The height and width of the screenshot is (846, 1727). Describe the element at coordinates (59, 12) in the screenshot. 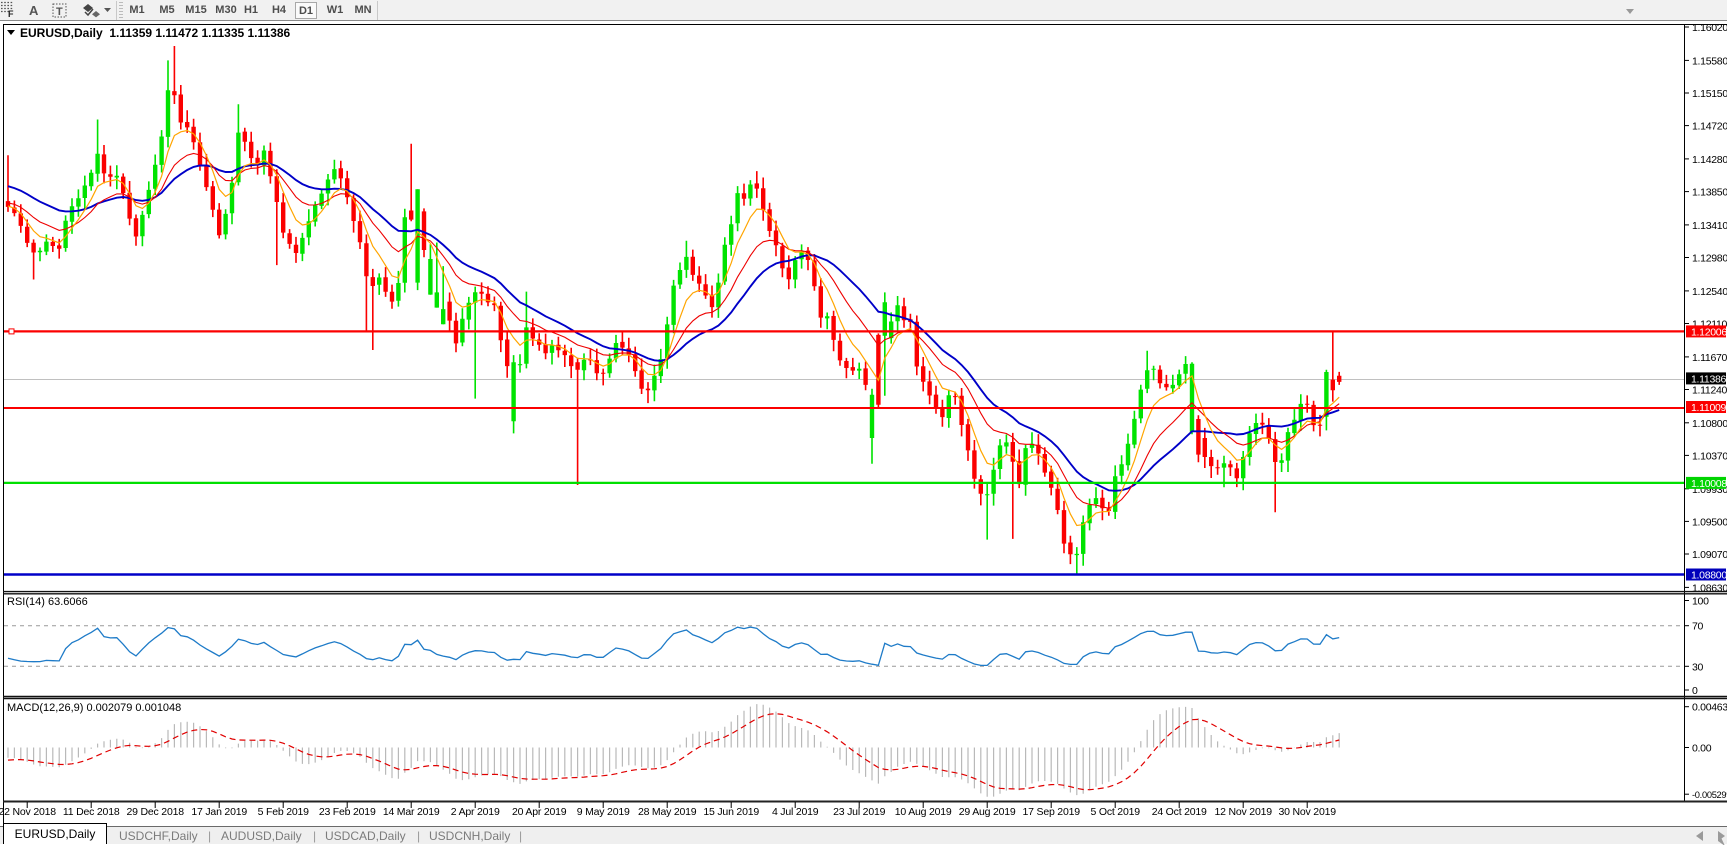

I see `svg-text: T` at that location.